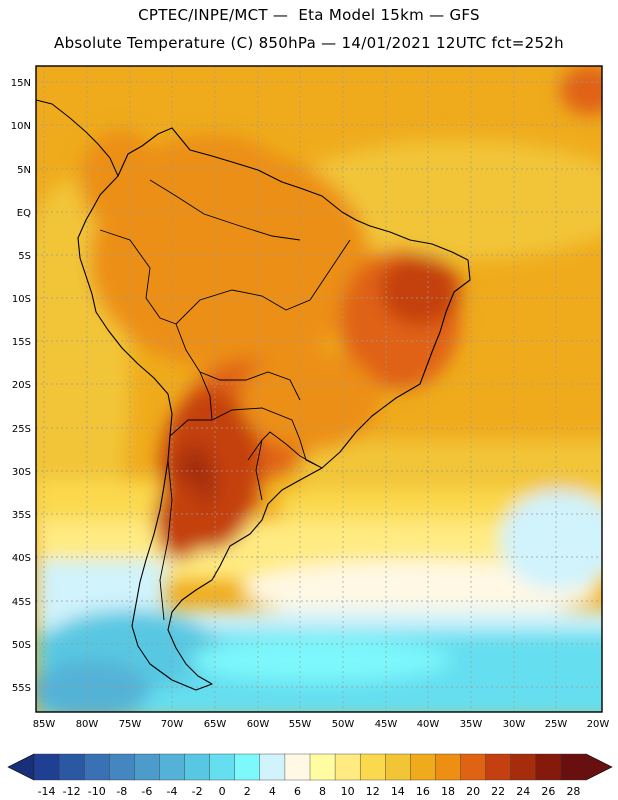 Image resolution: width=618 pixels, height=800 pixels. I want to click on lon-label: 75W, so click(130, 724).